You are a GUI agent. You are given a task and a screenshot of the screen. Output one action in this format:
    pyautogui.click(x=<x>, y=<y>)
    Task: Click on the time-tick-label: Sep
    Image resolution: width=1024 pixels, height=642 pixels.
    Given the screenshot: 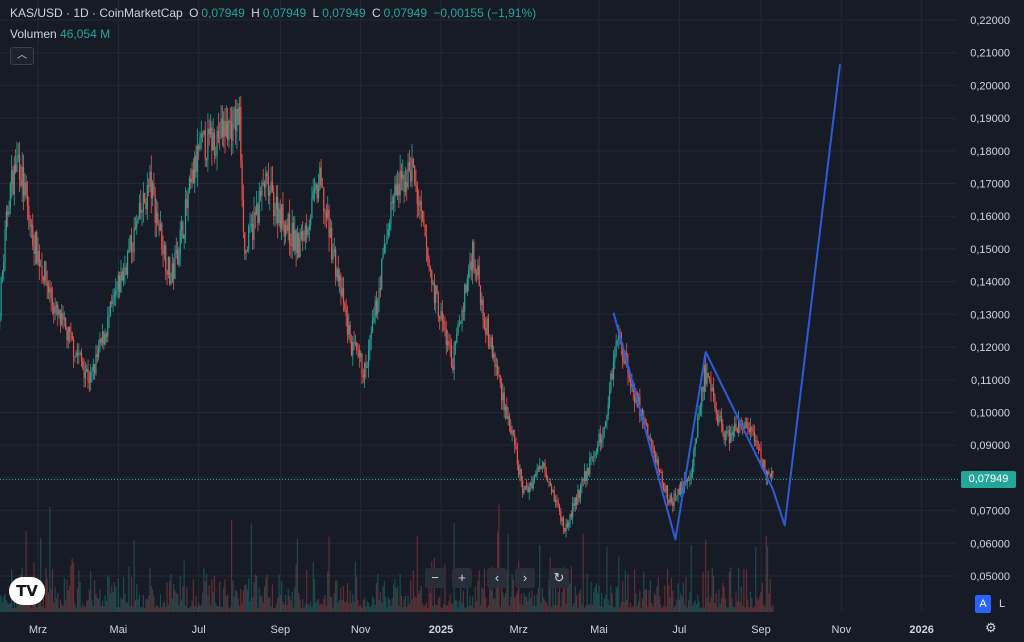 What is the action you would take?
    pyautogui.click(x=761, y=630)
    